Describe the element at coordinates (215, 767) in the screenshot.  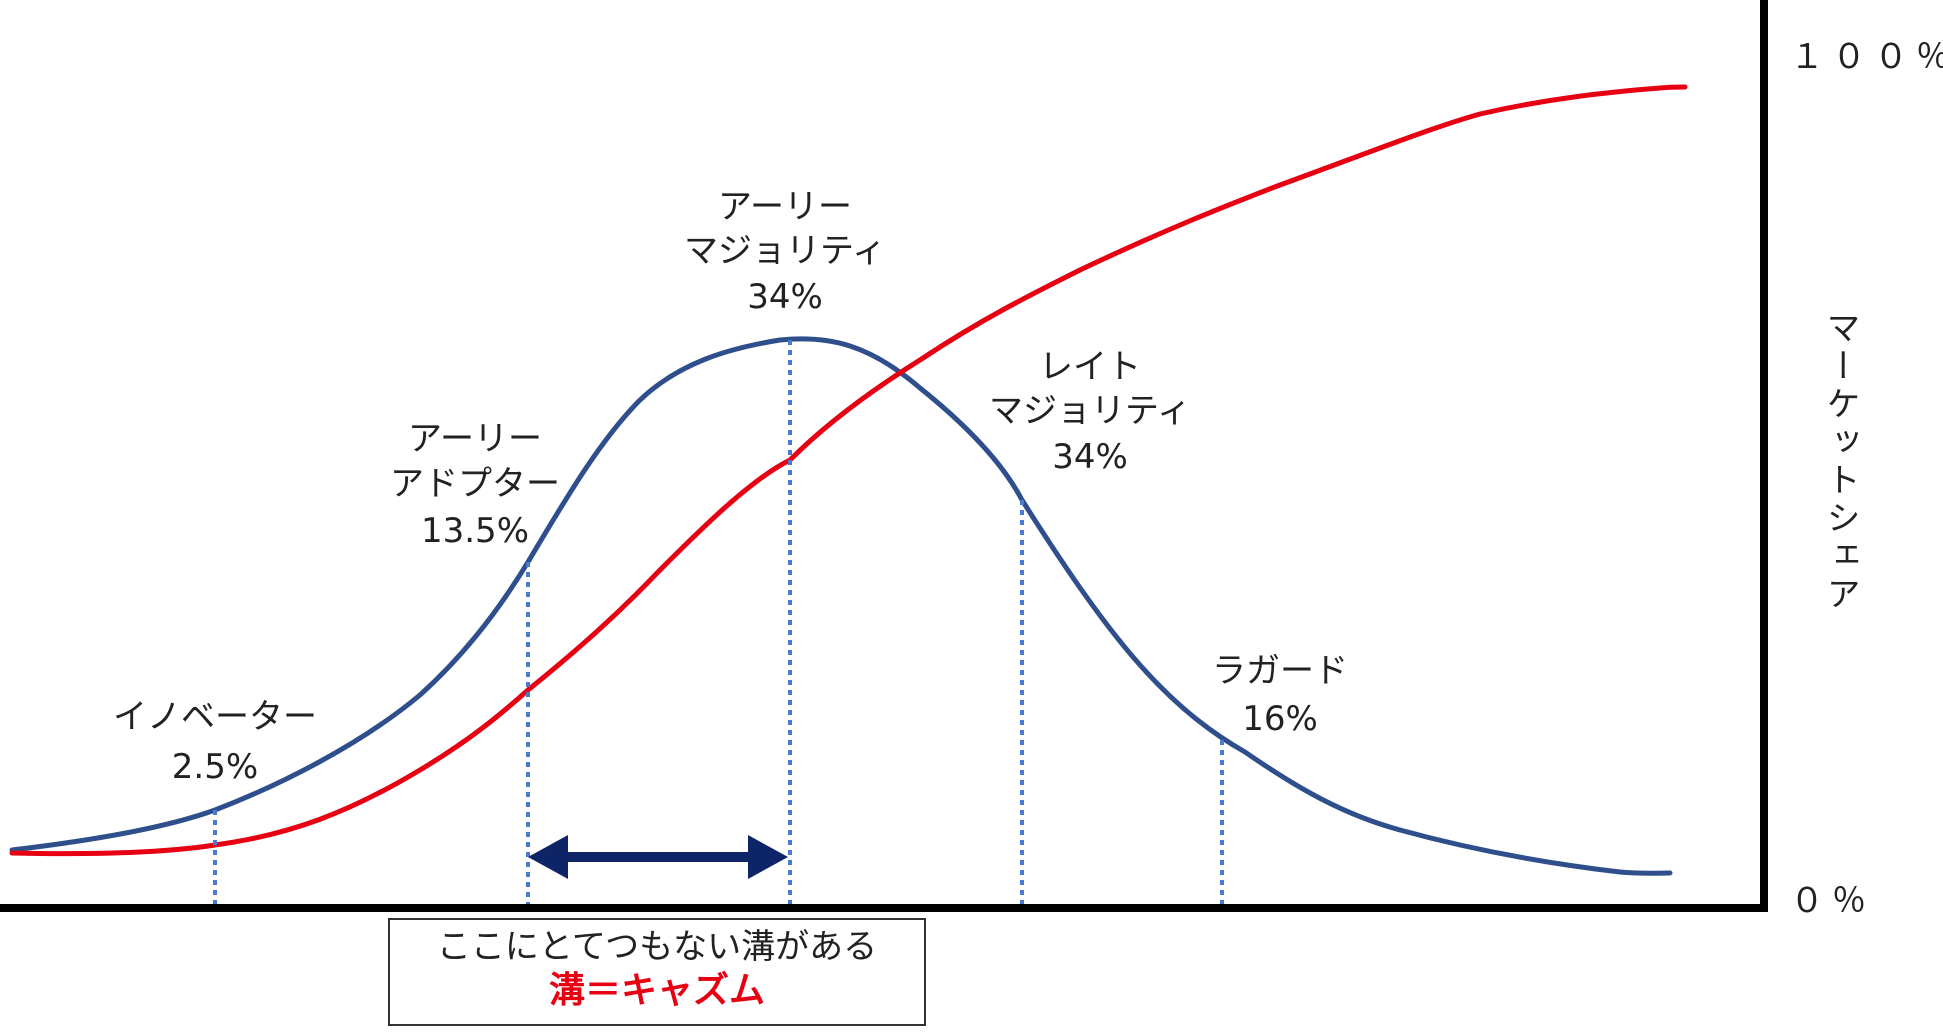
I see `innovators-percent: 2.5%` at that location.